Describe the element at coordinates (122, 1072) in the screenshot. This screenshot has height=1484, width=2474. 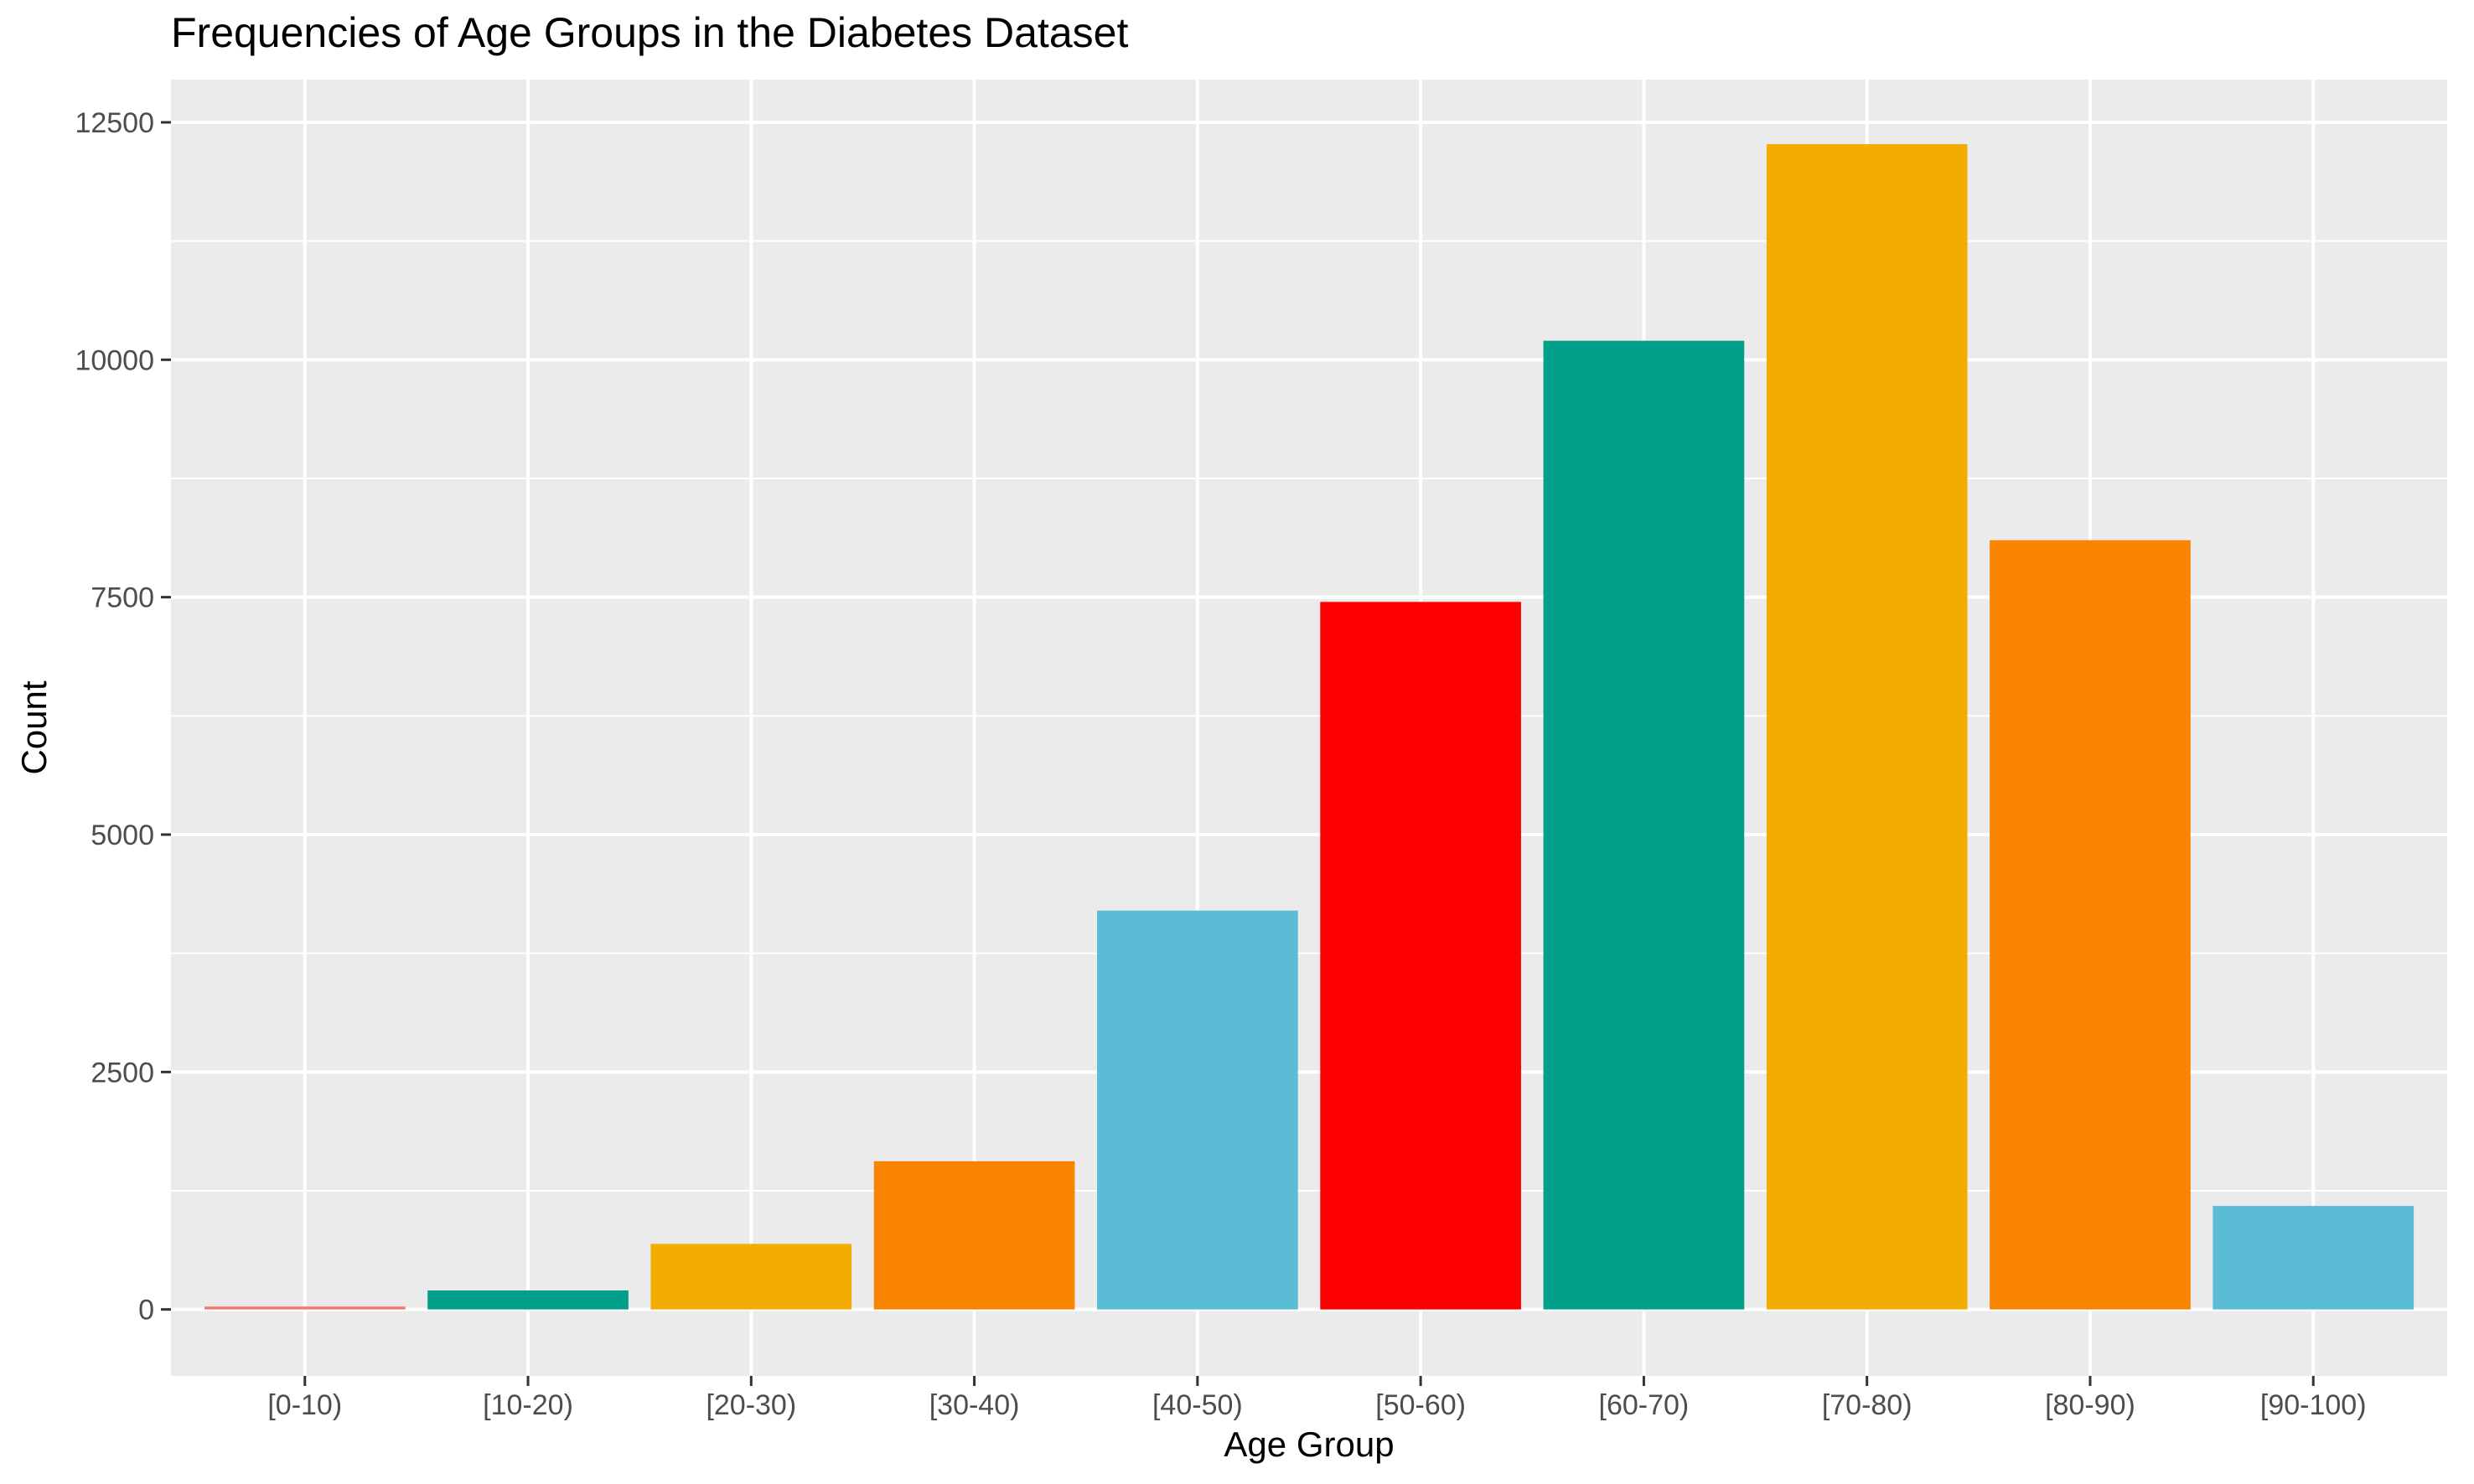
I see `y-tick-label: 2500` at that location.